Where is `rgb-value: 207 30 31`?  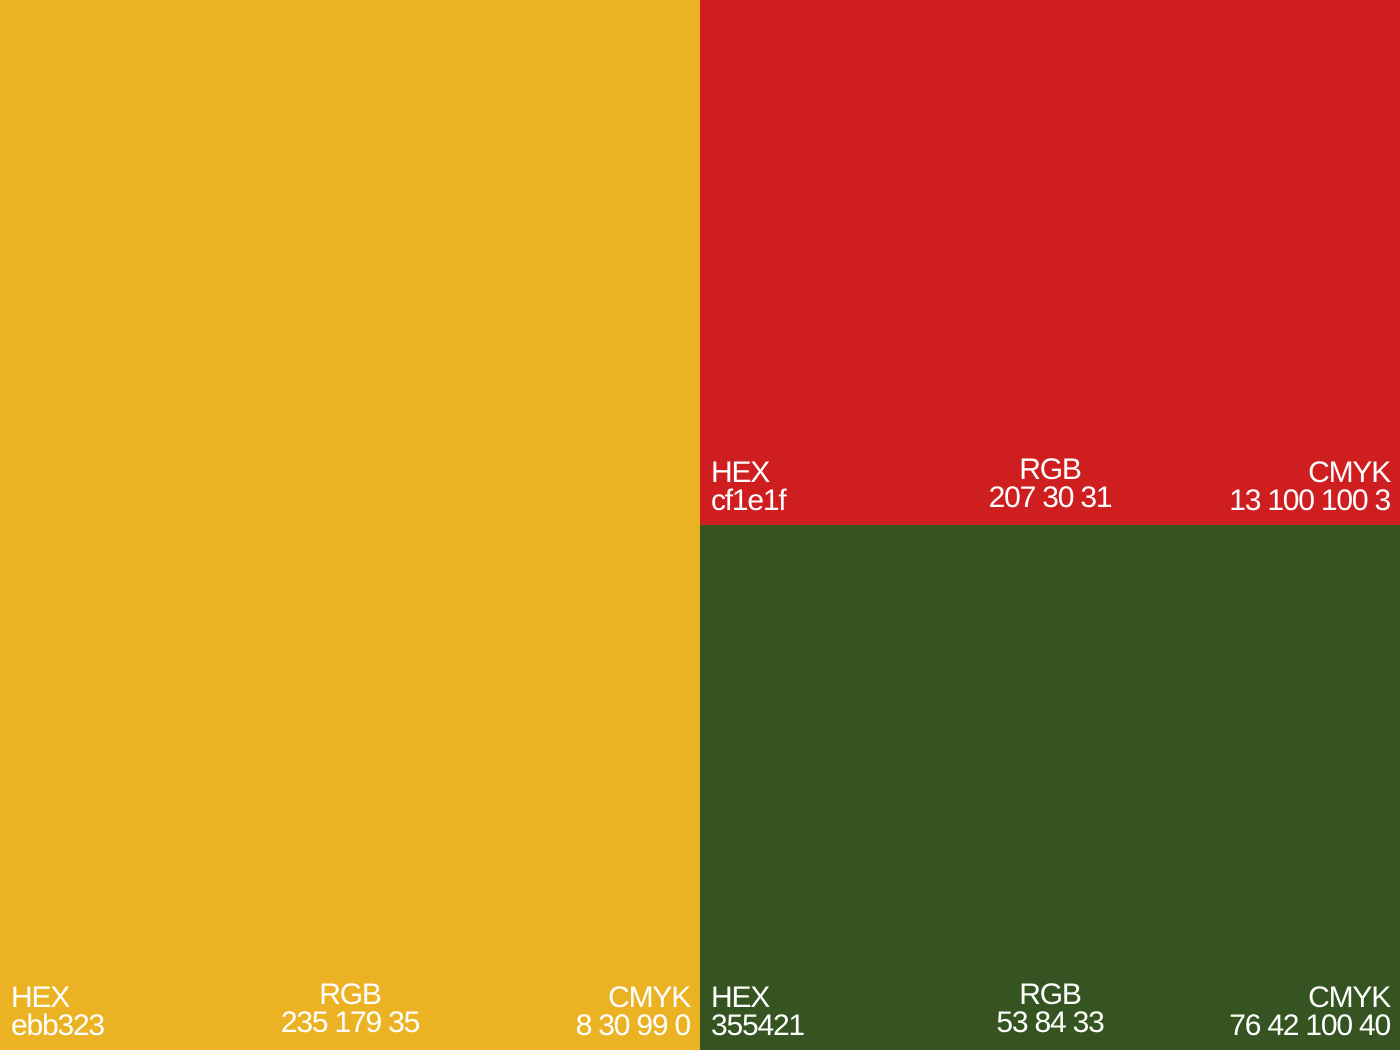
rgb-value: 207 30 31 is located at coordinates (1050, 497).